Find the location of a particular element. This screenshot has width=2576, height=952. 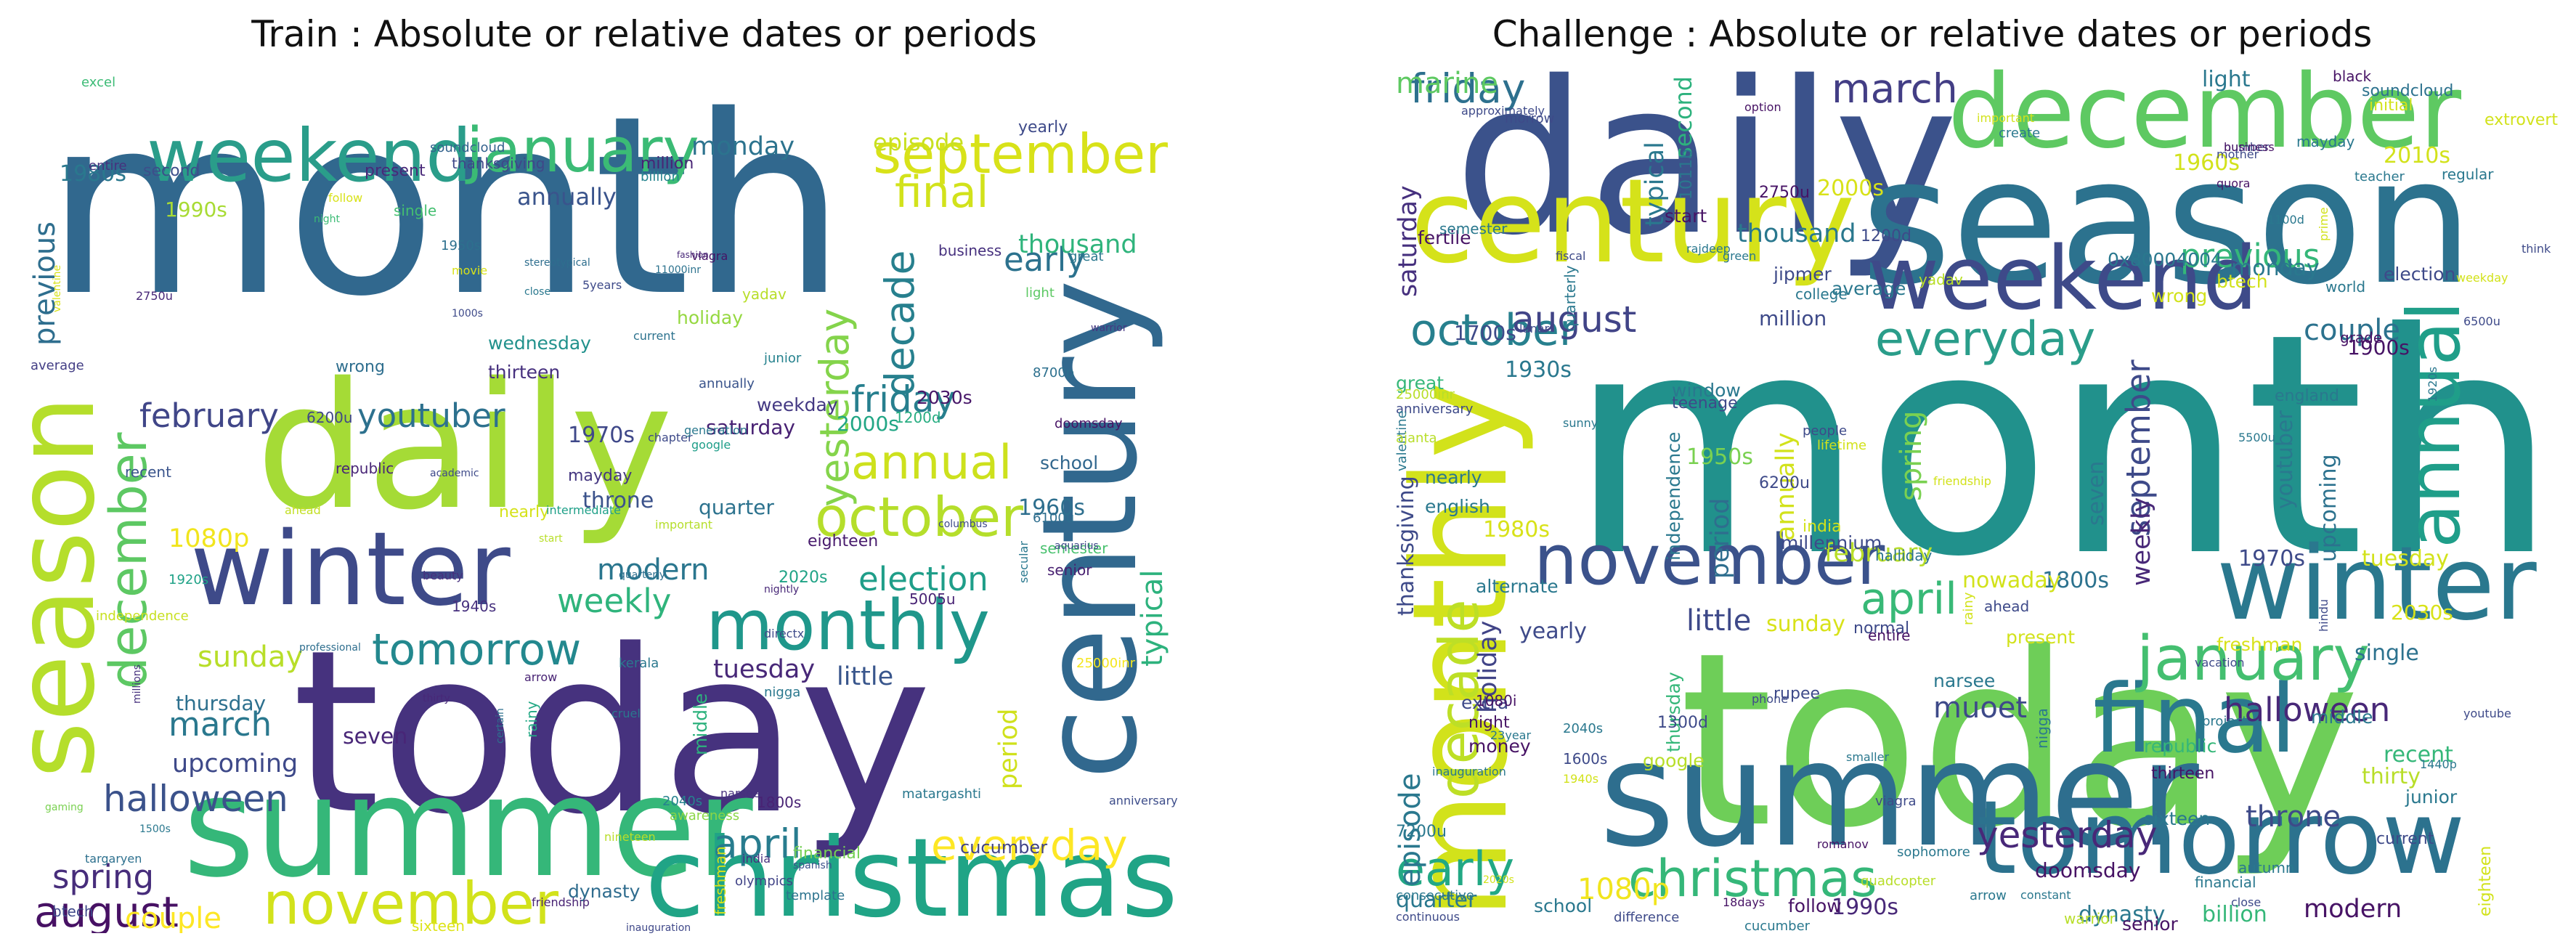

word-today: today is located at coordinates (2020, 740).